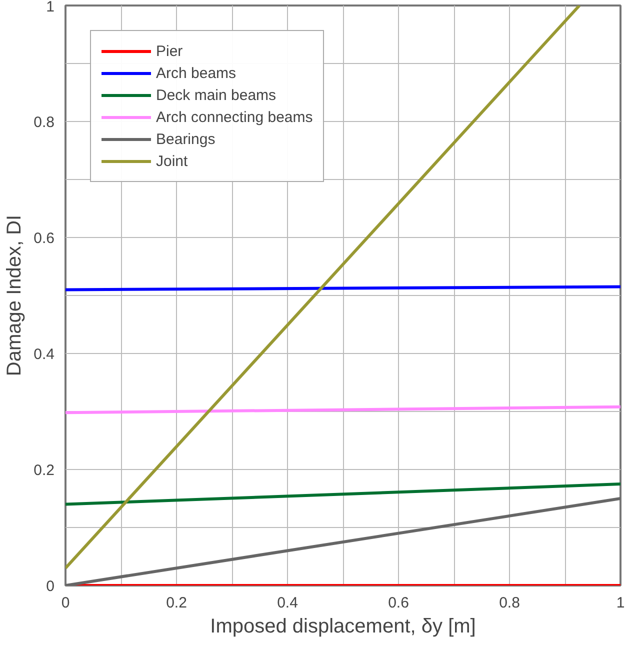  Describe the element at coordinates (398, 603) in the screenshot. I see `x-tick-label: 0.6` at that location.